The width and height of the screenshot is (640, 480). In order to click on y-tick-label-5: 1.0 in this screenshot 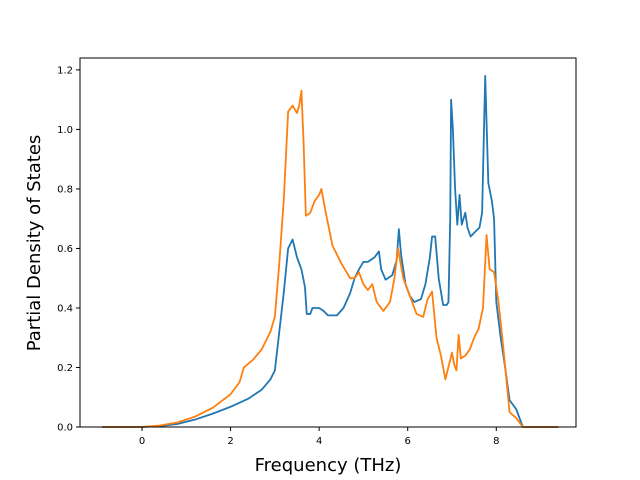, I will do `click(65, 130)`.